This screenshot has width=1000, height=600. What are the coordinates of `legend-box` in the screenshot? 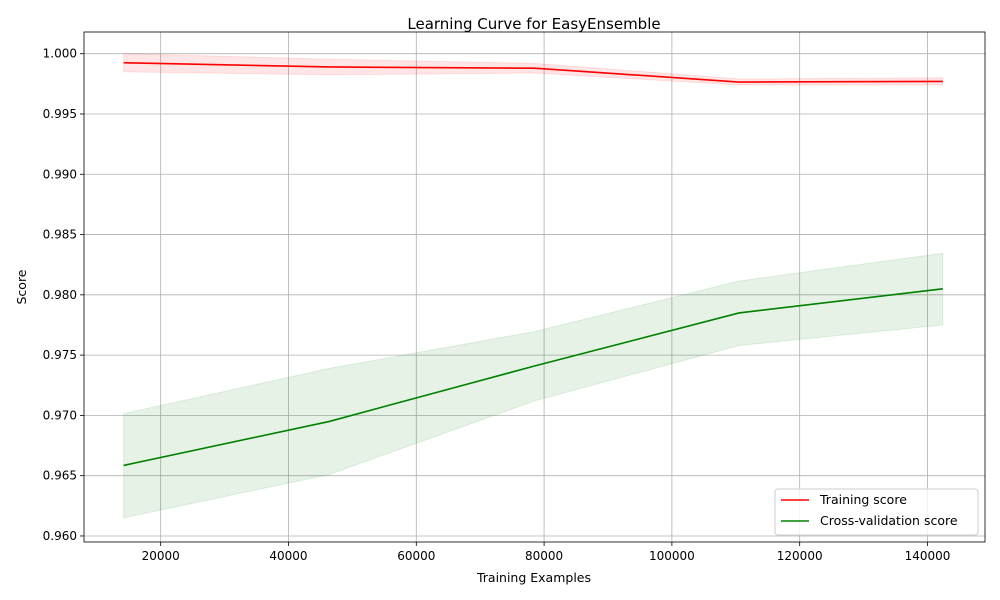 It's located at (876, 512).